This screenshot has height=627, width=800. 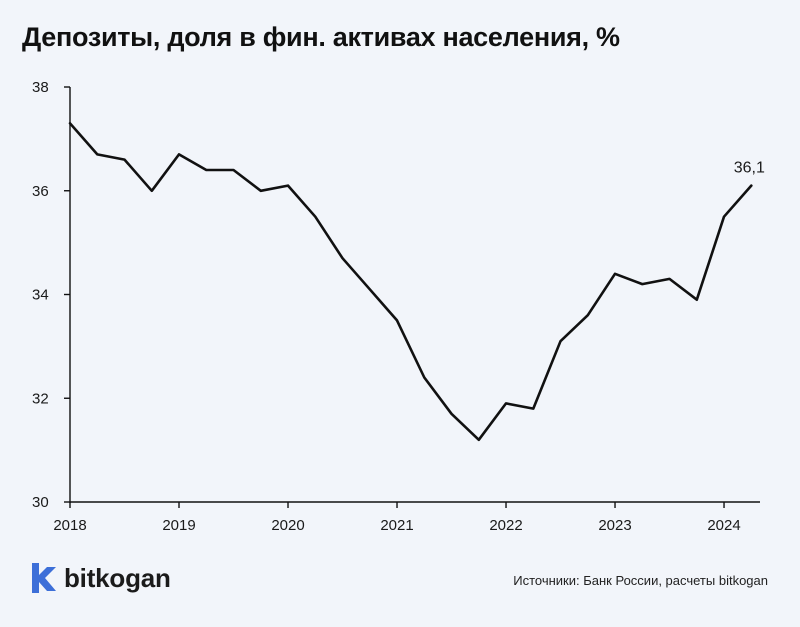 What do you see at coordinates (69, 525) in the screenshot?
I see `x-tick-label: 2018` at bounding box center [69, 525].